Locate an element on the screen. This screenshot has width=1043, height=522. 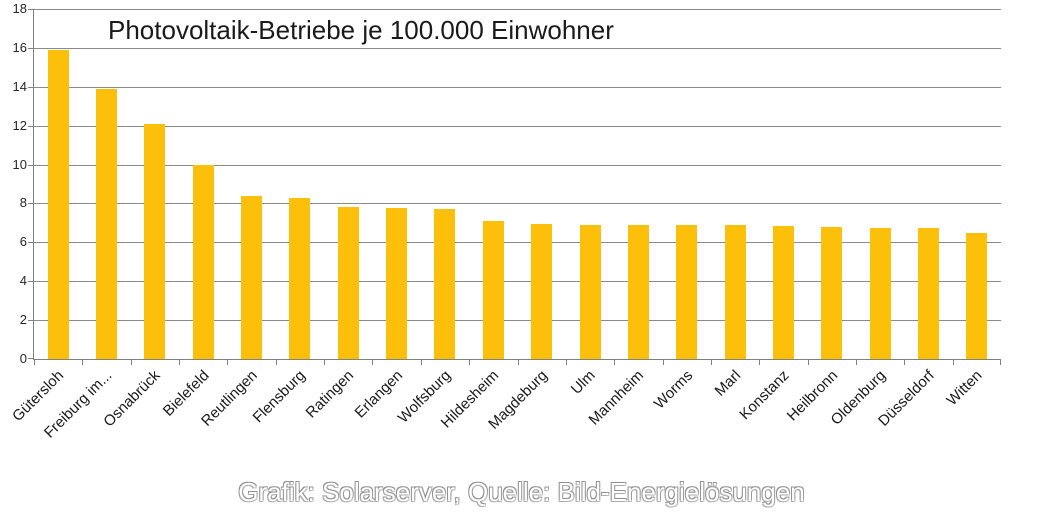
bar-Flensburg is located at coordinates (300, 278).